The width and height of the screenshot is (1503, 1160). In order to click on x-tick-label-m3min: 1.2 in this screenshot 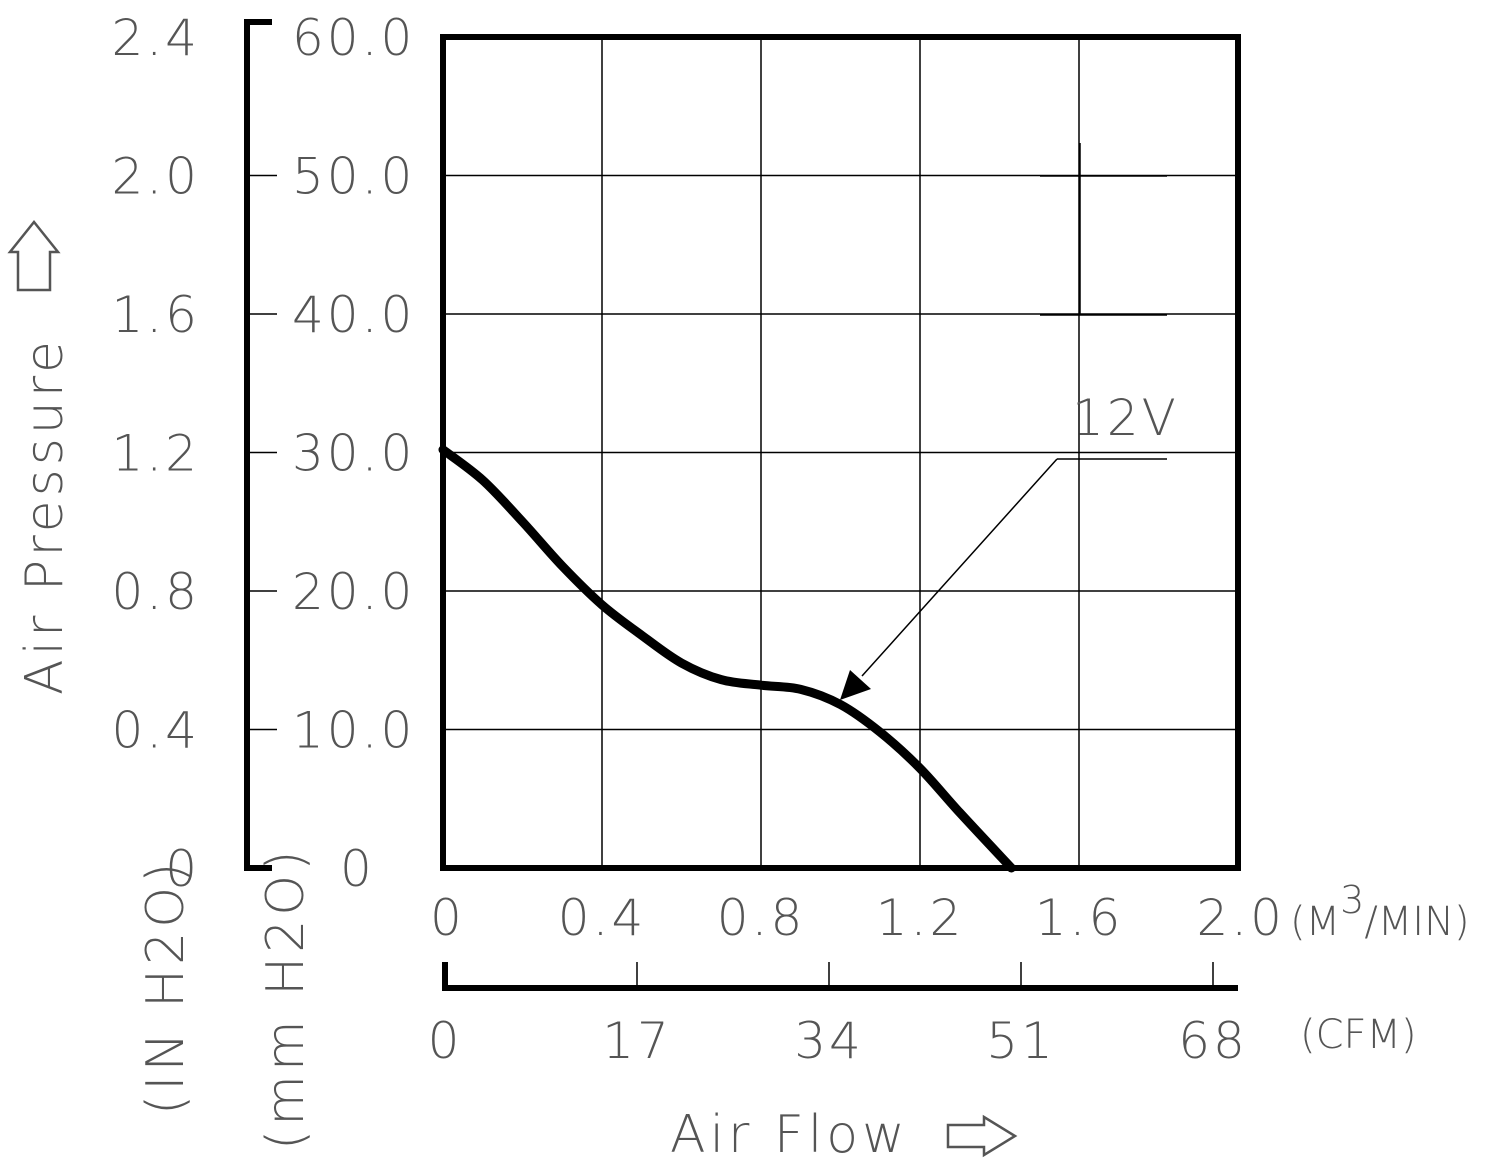, I will do `click(920, 918)`.